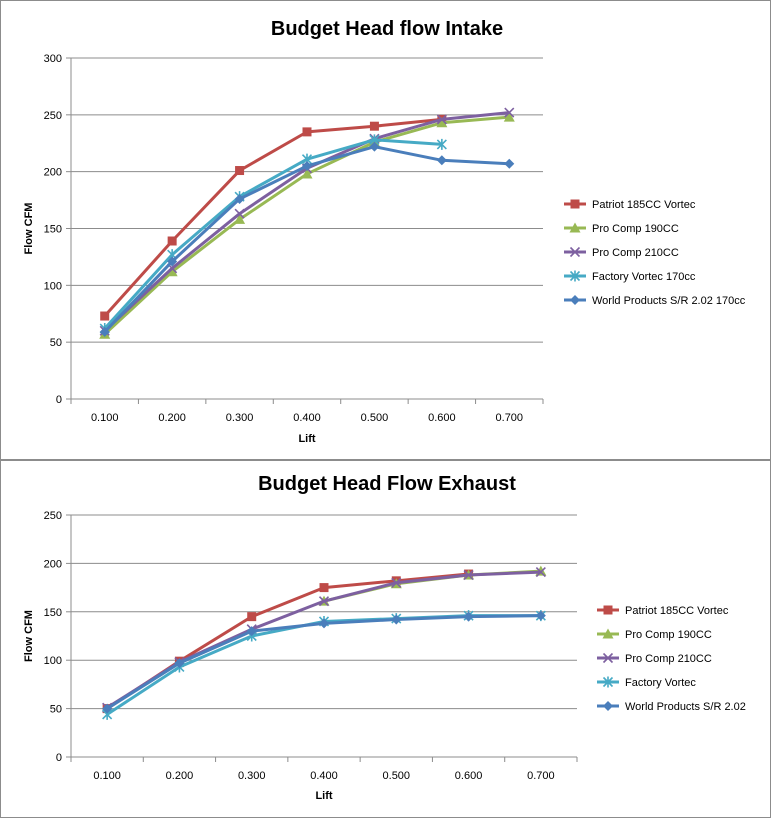 The width and height of the screenshot is (773, 820). What do you see at coordinates (53, 516) in the screenshot?
I see `exhaust-y-tick-label: 250` at bounding box center [53, 516].